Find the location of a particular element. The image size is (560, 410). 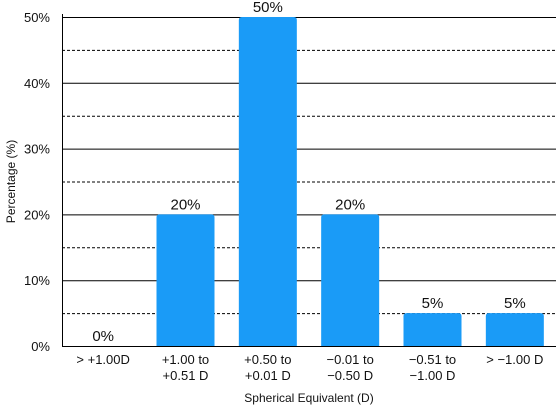

x-axis-title: Spherical Equivalent (D) is located at coordinates (308, 398).